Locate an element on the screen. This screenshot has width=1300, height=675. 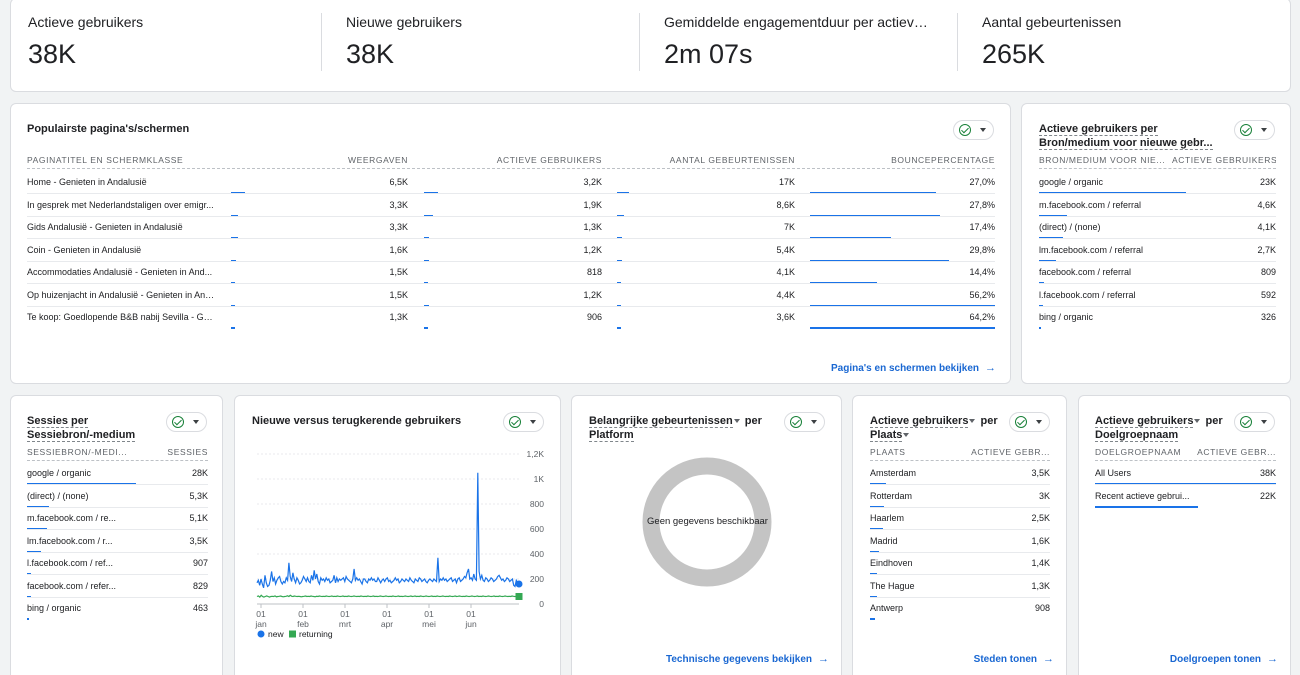
views-cell: 1,3K is located at coordinates (398, 317).